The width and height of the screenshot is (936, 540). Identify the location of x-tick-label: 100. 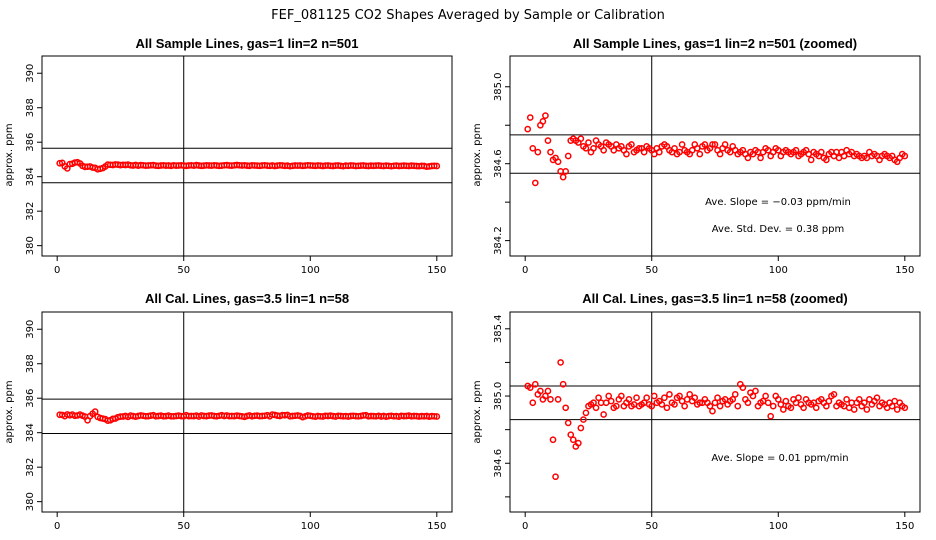
(778, 270).